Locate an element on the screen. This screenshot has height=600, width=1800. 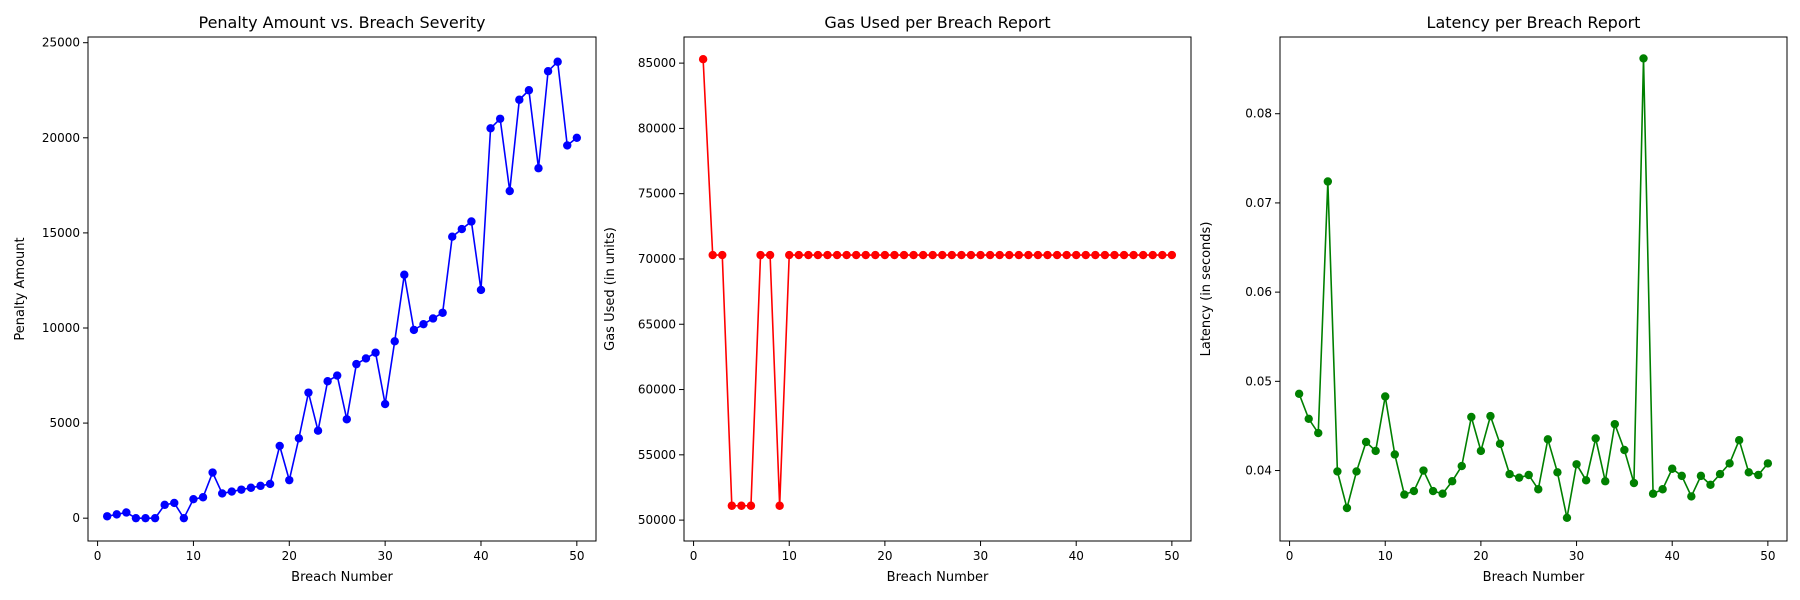
chart-title: Gas Used per Breach Report is located at coordinates (937, 22).